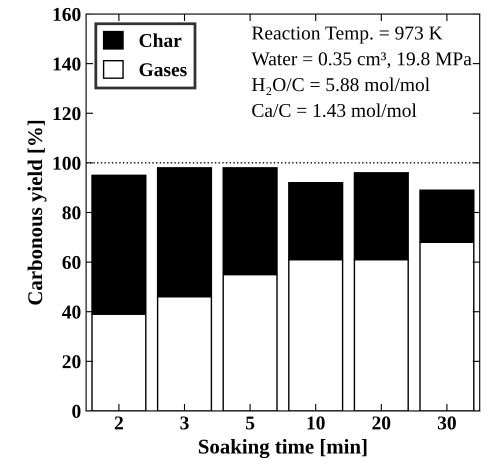 The width and height of the screenshot is (492, 467). I want to click on x-tick-label: 30, so click(447, 423).